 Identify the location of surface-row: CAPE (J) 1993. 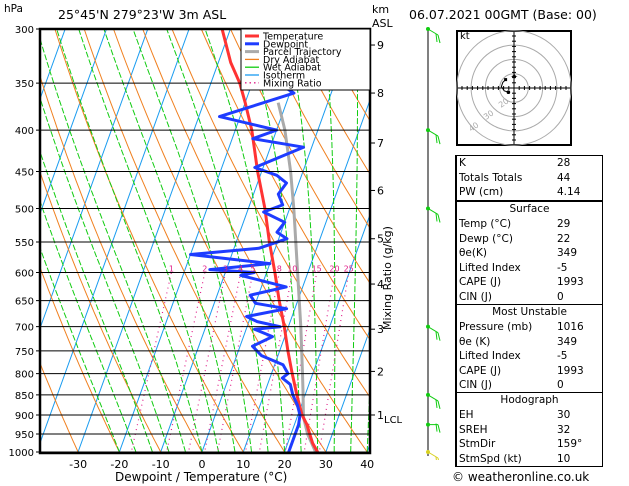
(529, 282).